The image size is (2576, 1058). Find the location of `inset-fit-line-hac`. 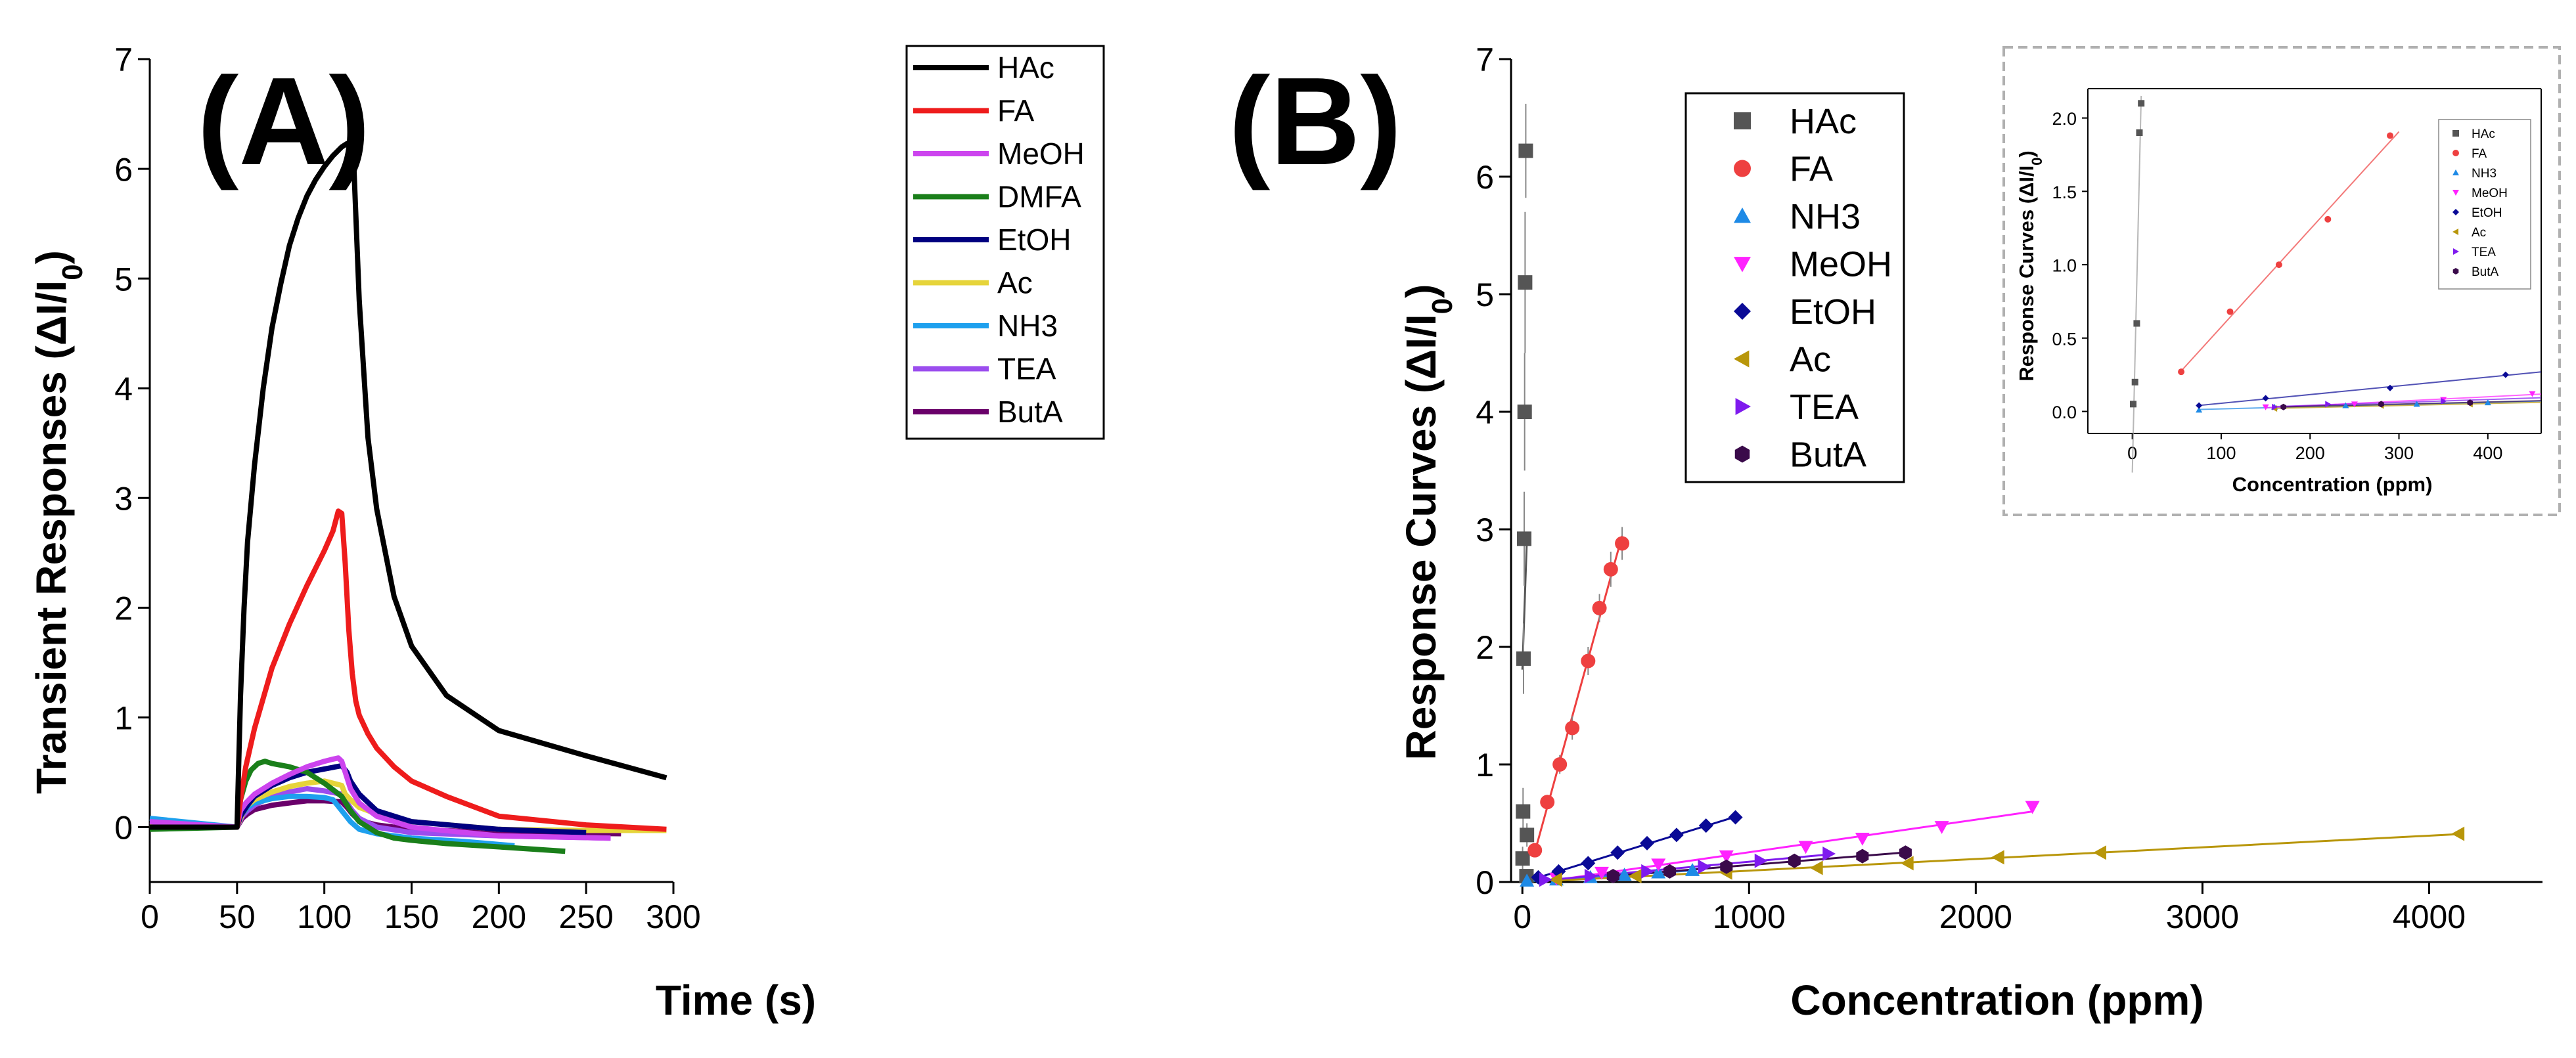

inset-fit-line-hac is located at coordinates (2136, 284).